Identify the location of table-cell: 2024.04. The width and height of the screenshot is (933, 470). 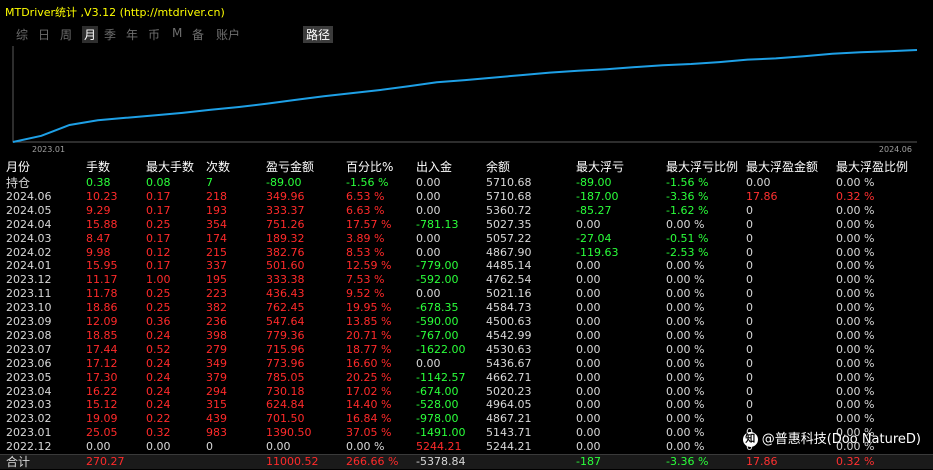
(29, 224).